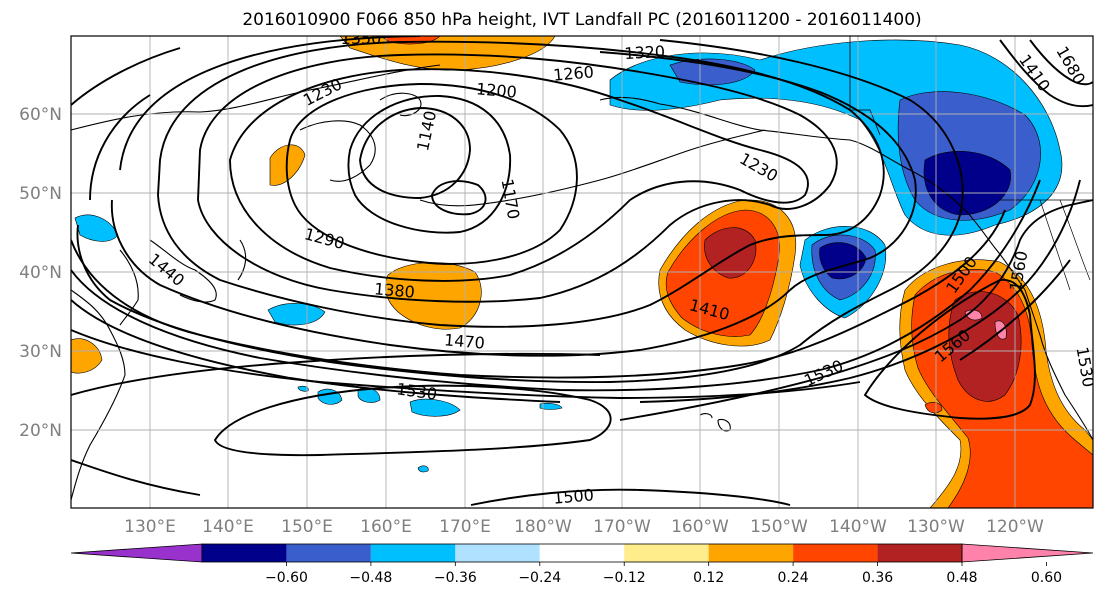  What do you see at coordinates (985, 346) in the screenshot?
I see `positive-anomaly-california-max` at bounding box center [985, 346].